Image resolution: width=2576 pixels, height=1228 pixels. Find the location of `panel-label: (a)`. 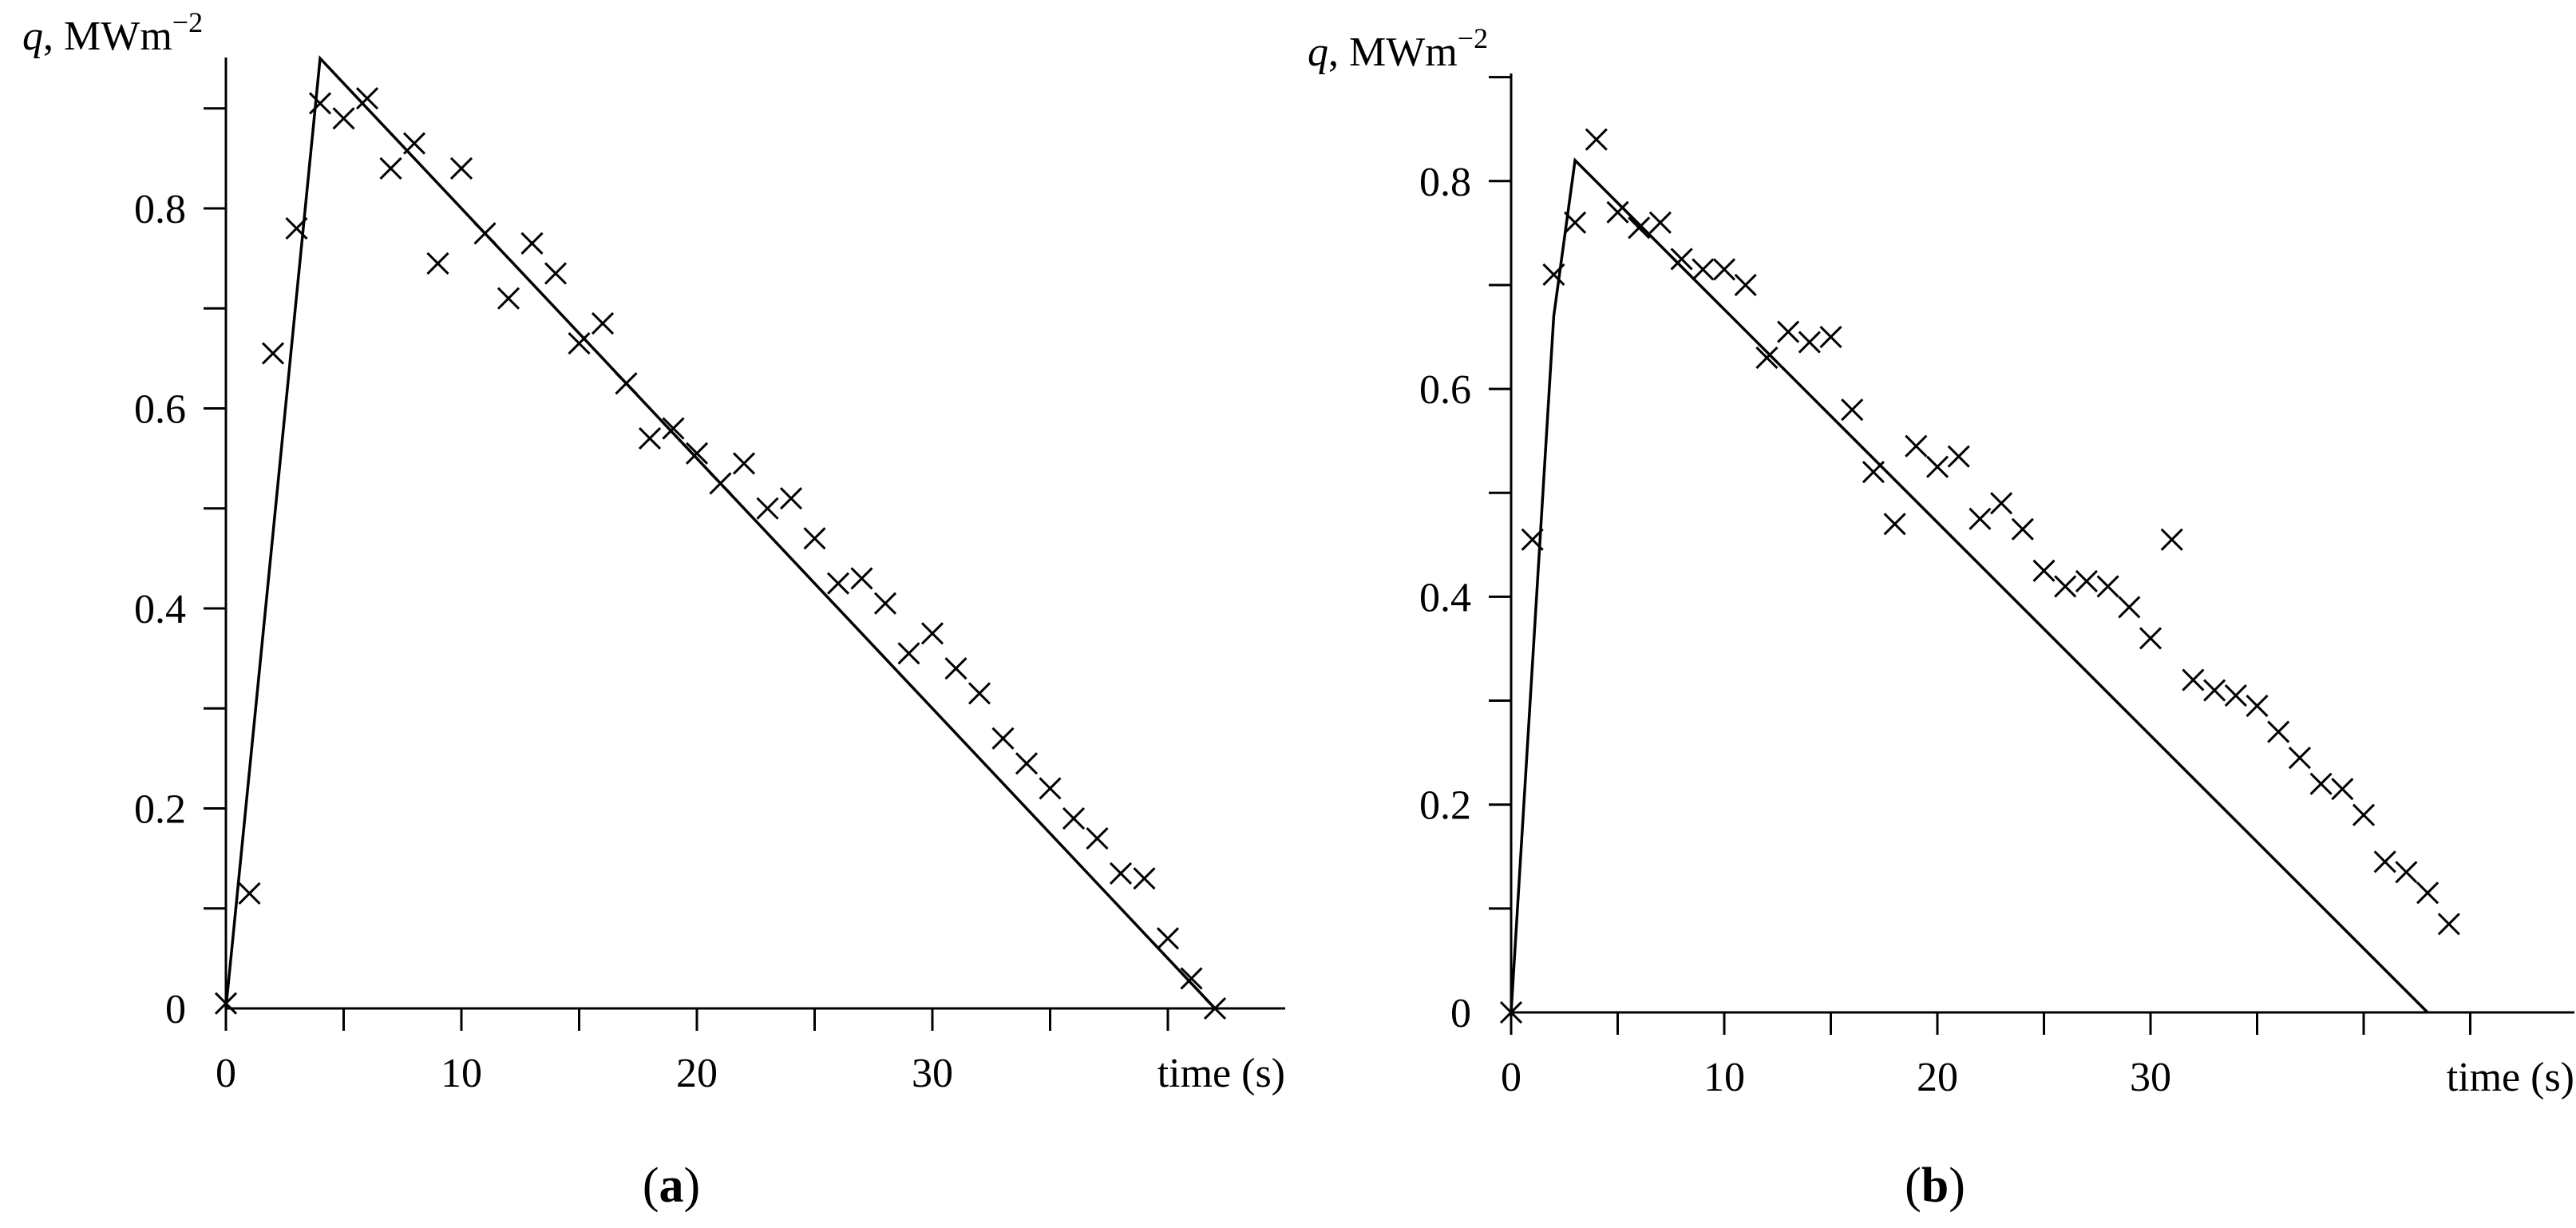

panel-label: (a) is located at coordinates (672, 1186).